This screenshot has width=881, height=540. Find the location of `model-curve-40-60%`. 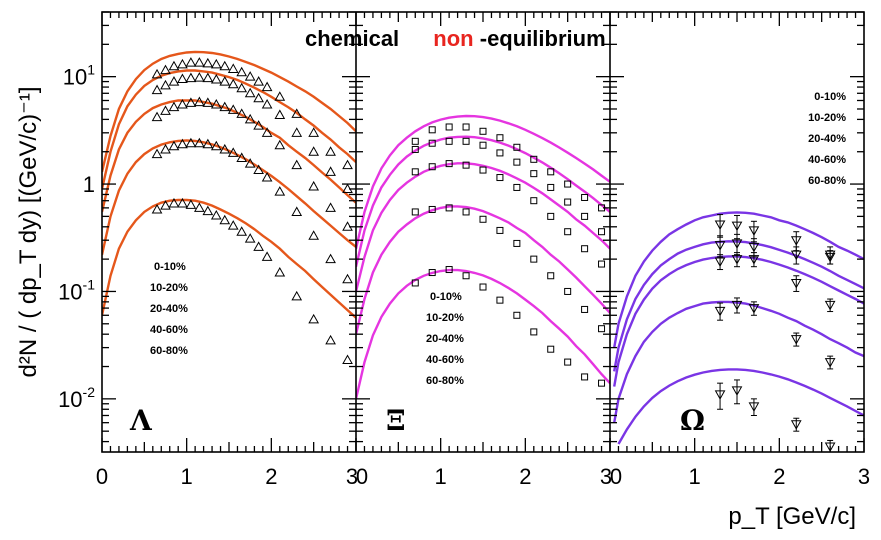

model-curve-40-60% is located at coordinates (483, 270).